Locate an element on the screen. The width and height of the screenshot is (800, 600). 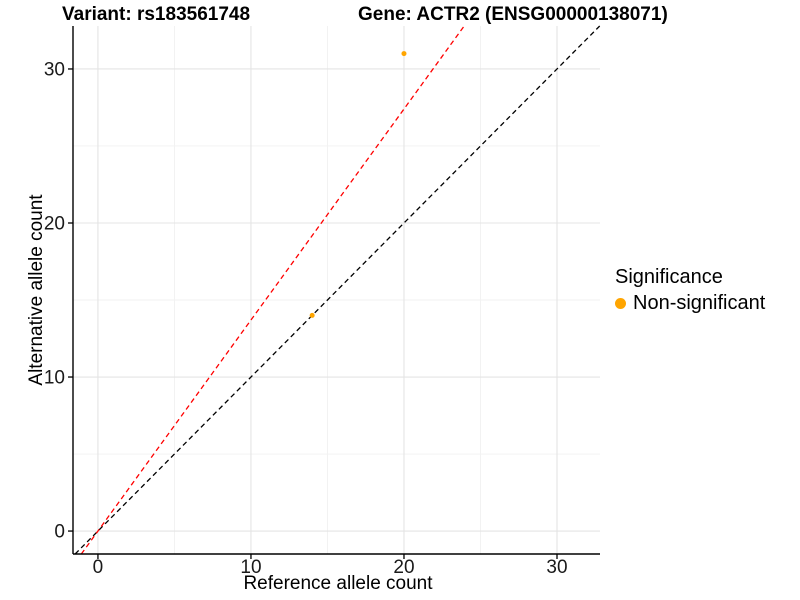
y-tick-label: 20 is located at coordinates (54, 223).